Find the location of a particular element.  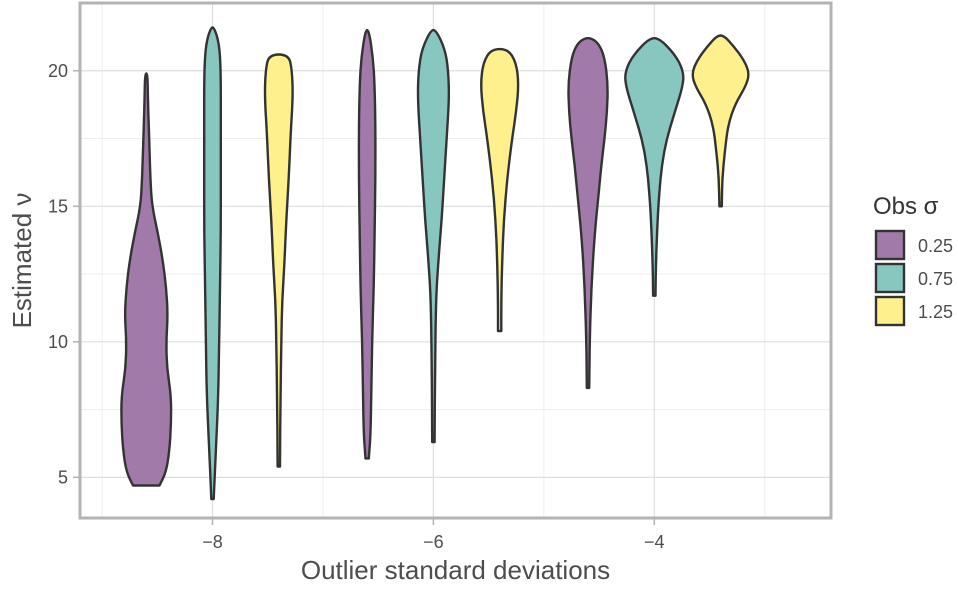

y-axis: 5 10 15 20 is located at coordinates (63, 274).